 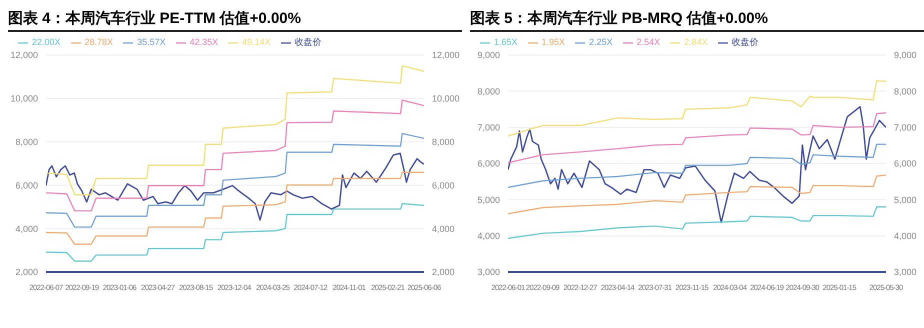 I want to click on legend-label: 1.95X, so click(x=554, y=42).